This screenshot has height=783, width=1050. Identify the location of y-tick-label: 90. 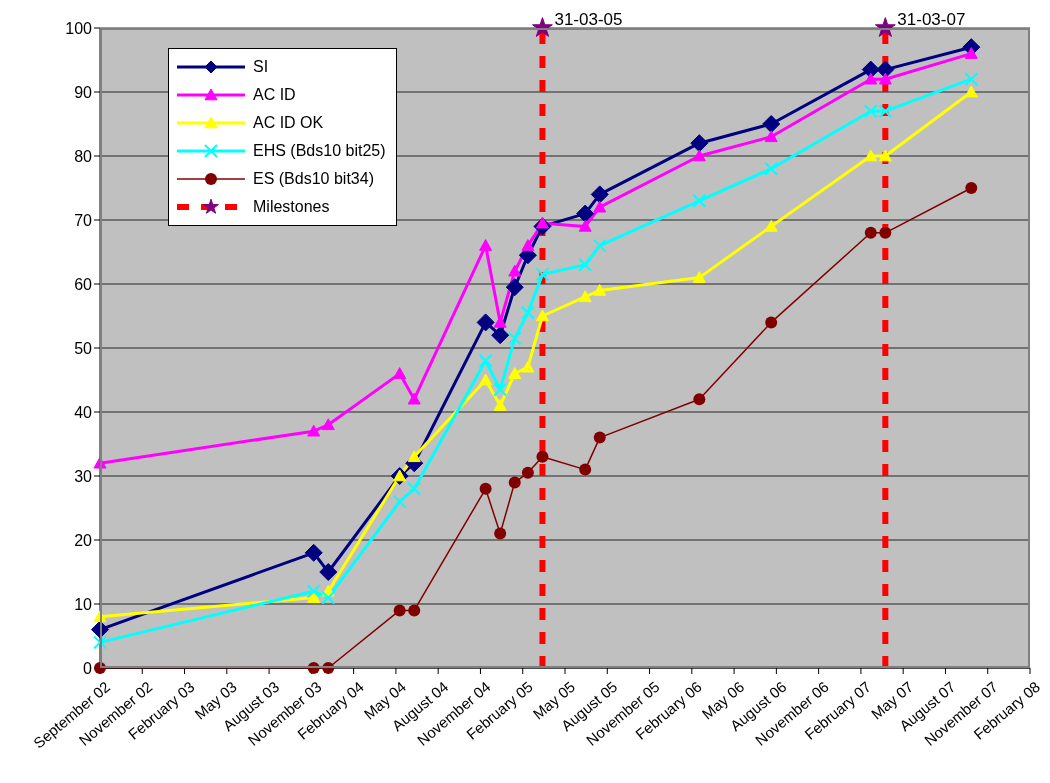
(83, 92).